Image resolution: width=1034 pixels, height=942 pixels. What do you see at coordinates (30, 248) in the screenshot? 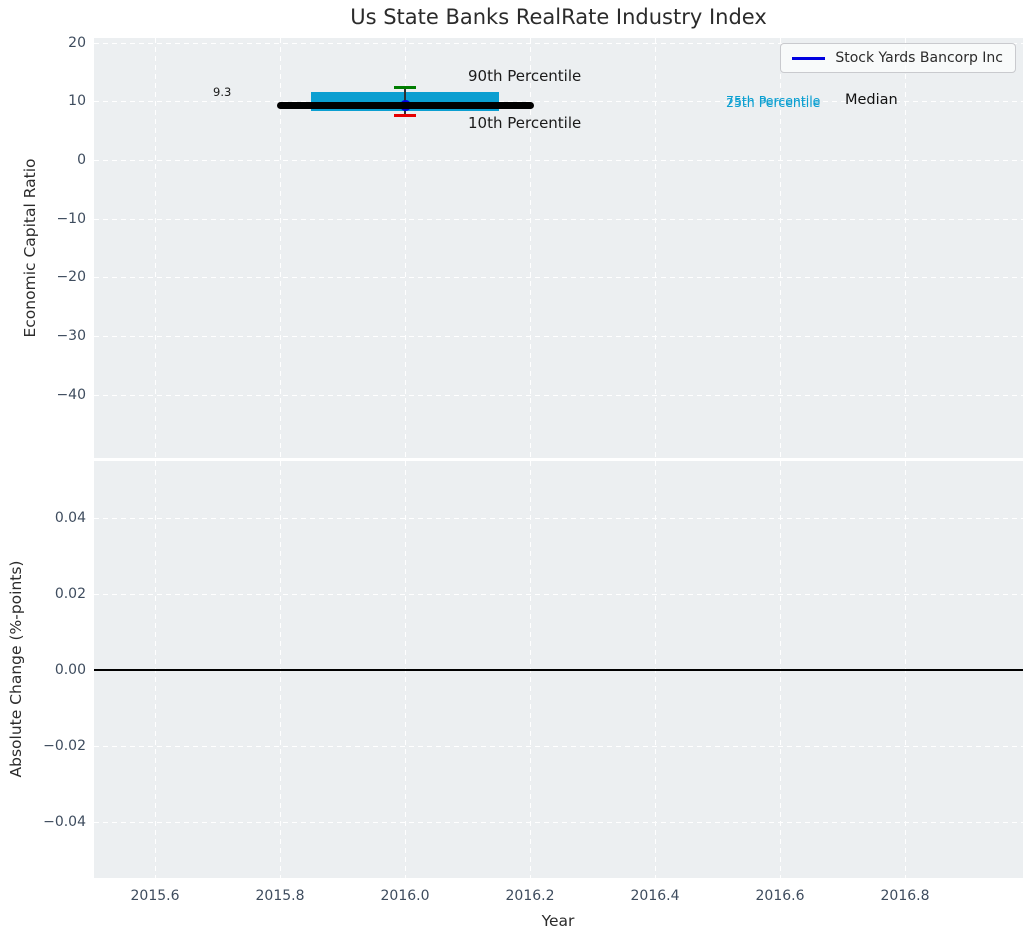
I see `top-y-axis-label: Economic Capital Ratio` at bounding box center [30, 248].